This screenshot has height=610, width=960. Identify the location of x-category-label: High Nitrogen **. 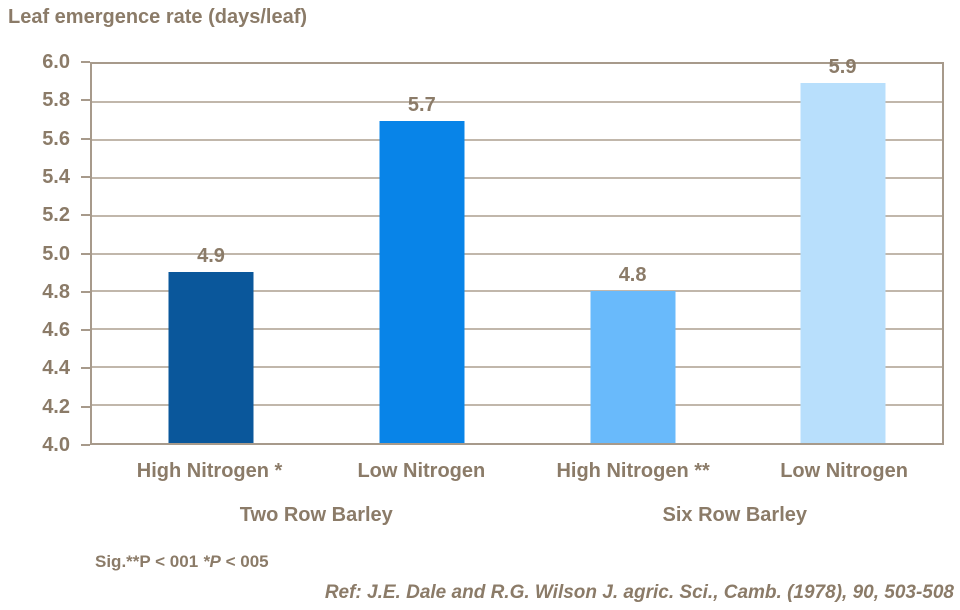
(633, 471).